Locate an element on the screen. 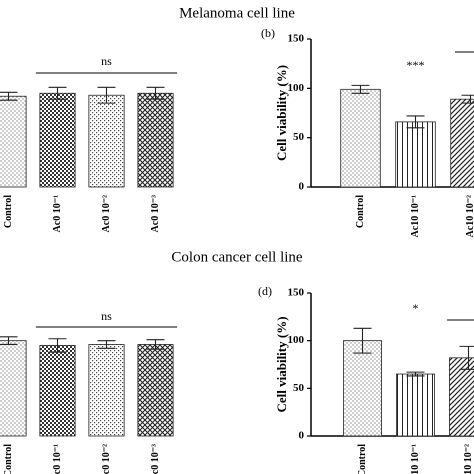  annotation: * is located at coordinates (416, 308).